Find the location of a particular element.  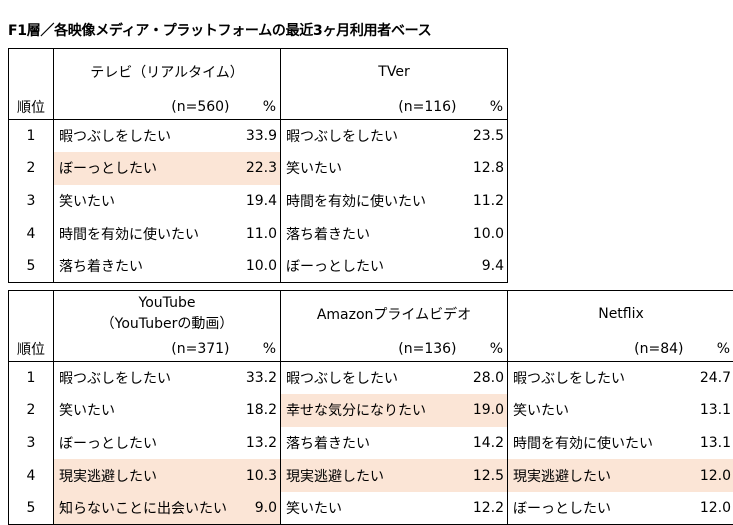

platform-name-netflix: Netflix is located at coordinates (620, 314).